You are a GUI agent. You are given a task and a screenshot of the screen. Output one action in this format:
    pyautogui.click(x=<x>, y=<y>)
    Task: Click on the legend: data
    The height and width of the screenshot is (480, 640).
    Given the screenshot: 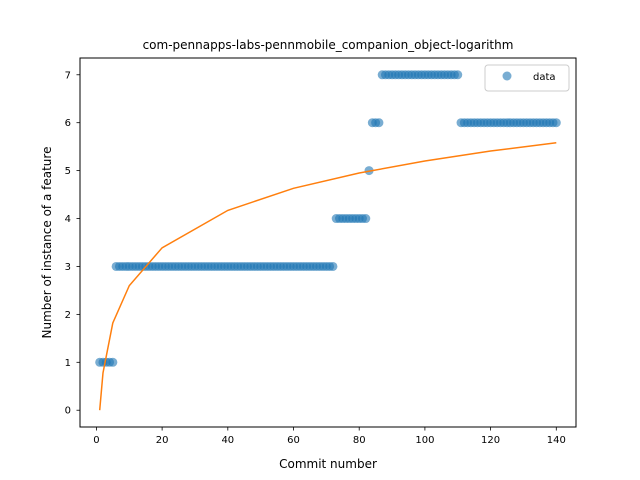 What is the action you would take?
    pyautogui.click(x=527, y=78)
    